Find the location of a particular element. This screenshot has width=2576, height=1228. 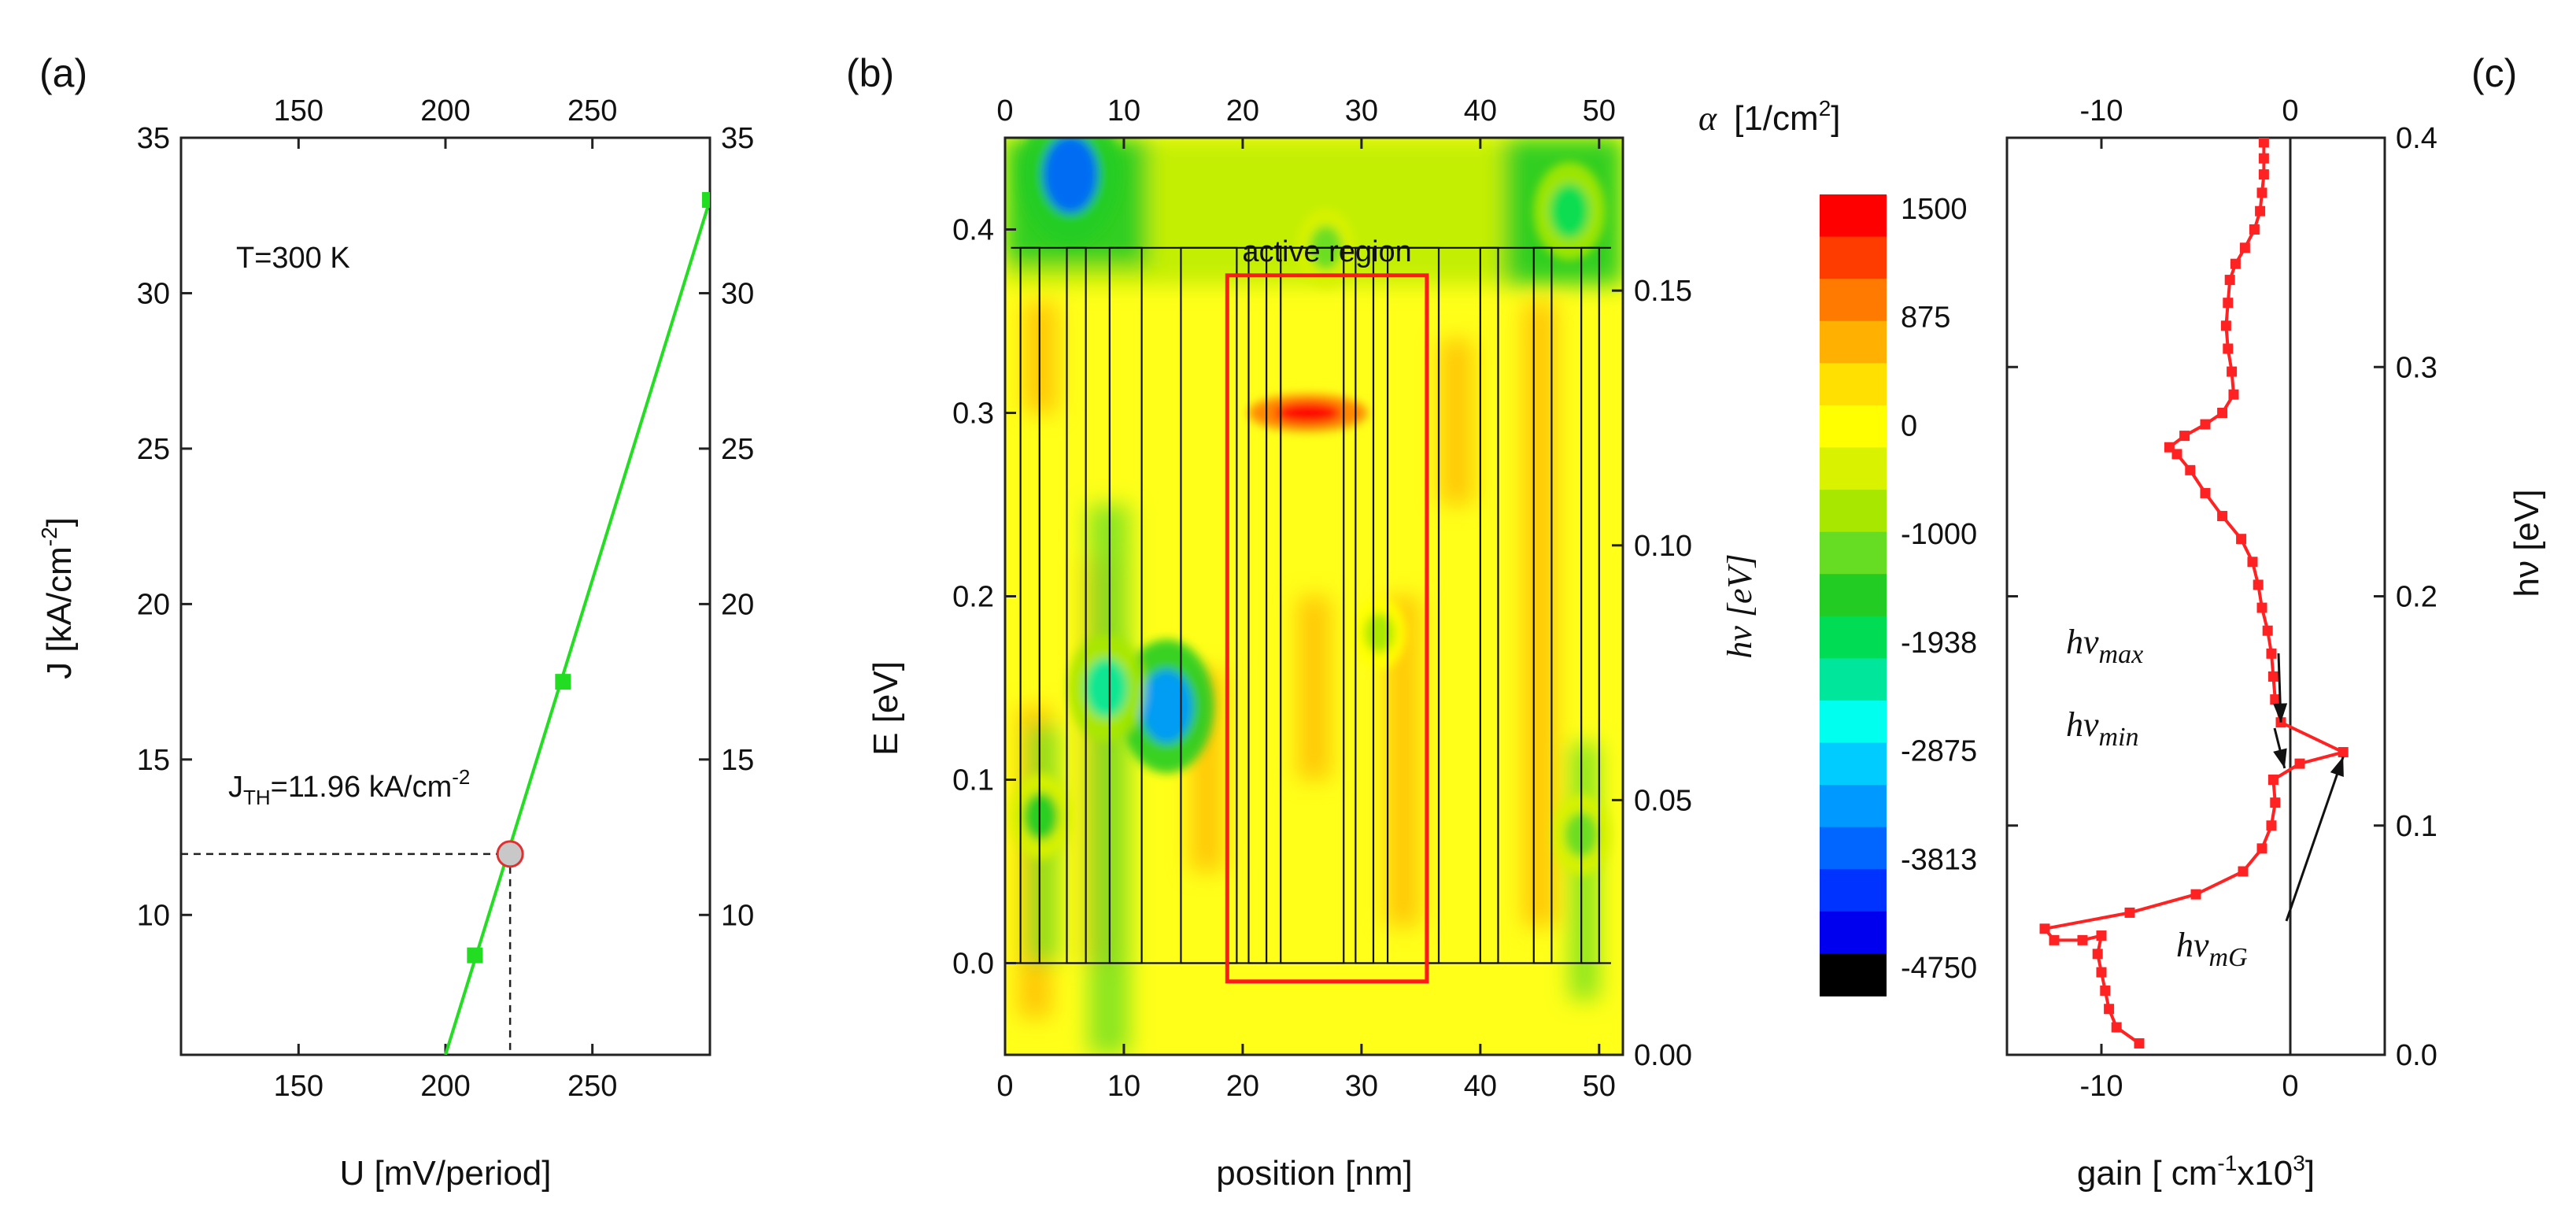

panel-b-label: (b) is located at coordinates (870, 73).